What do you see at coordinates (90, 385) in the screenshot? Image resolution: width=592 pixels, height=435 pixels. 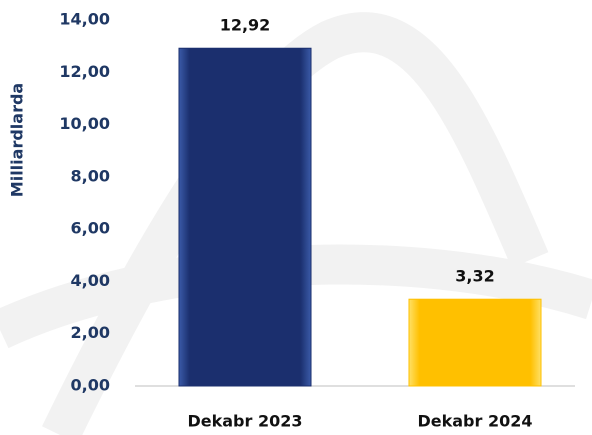 I see `y-tick-label: 0,00` at bounding box center [90, 385].